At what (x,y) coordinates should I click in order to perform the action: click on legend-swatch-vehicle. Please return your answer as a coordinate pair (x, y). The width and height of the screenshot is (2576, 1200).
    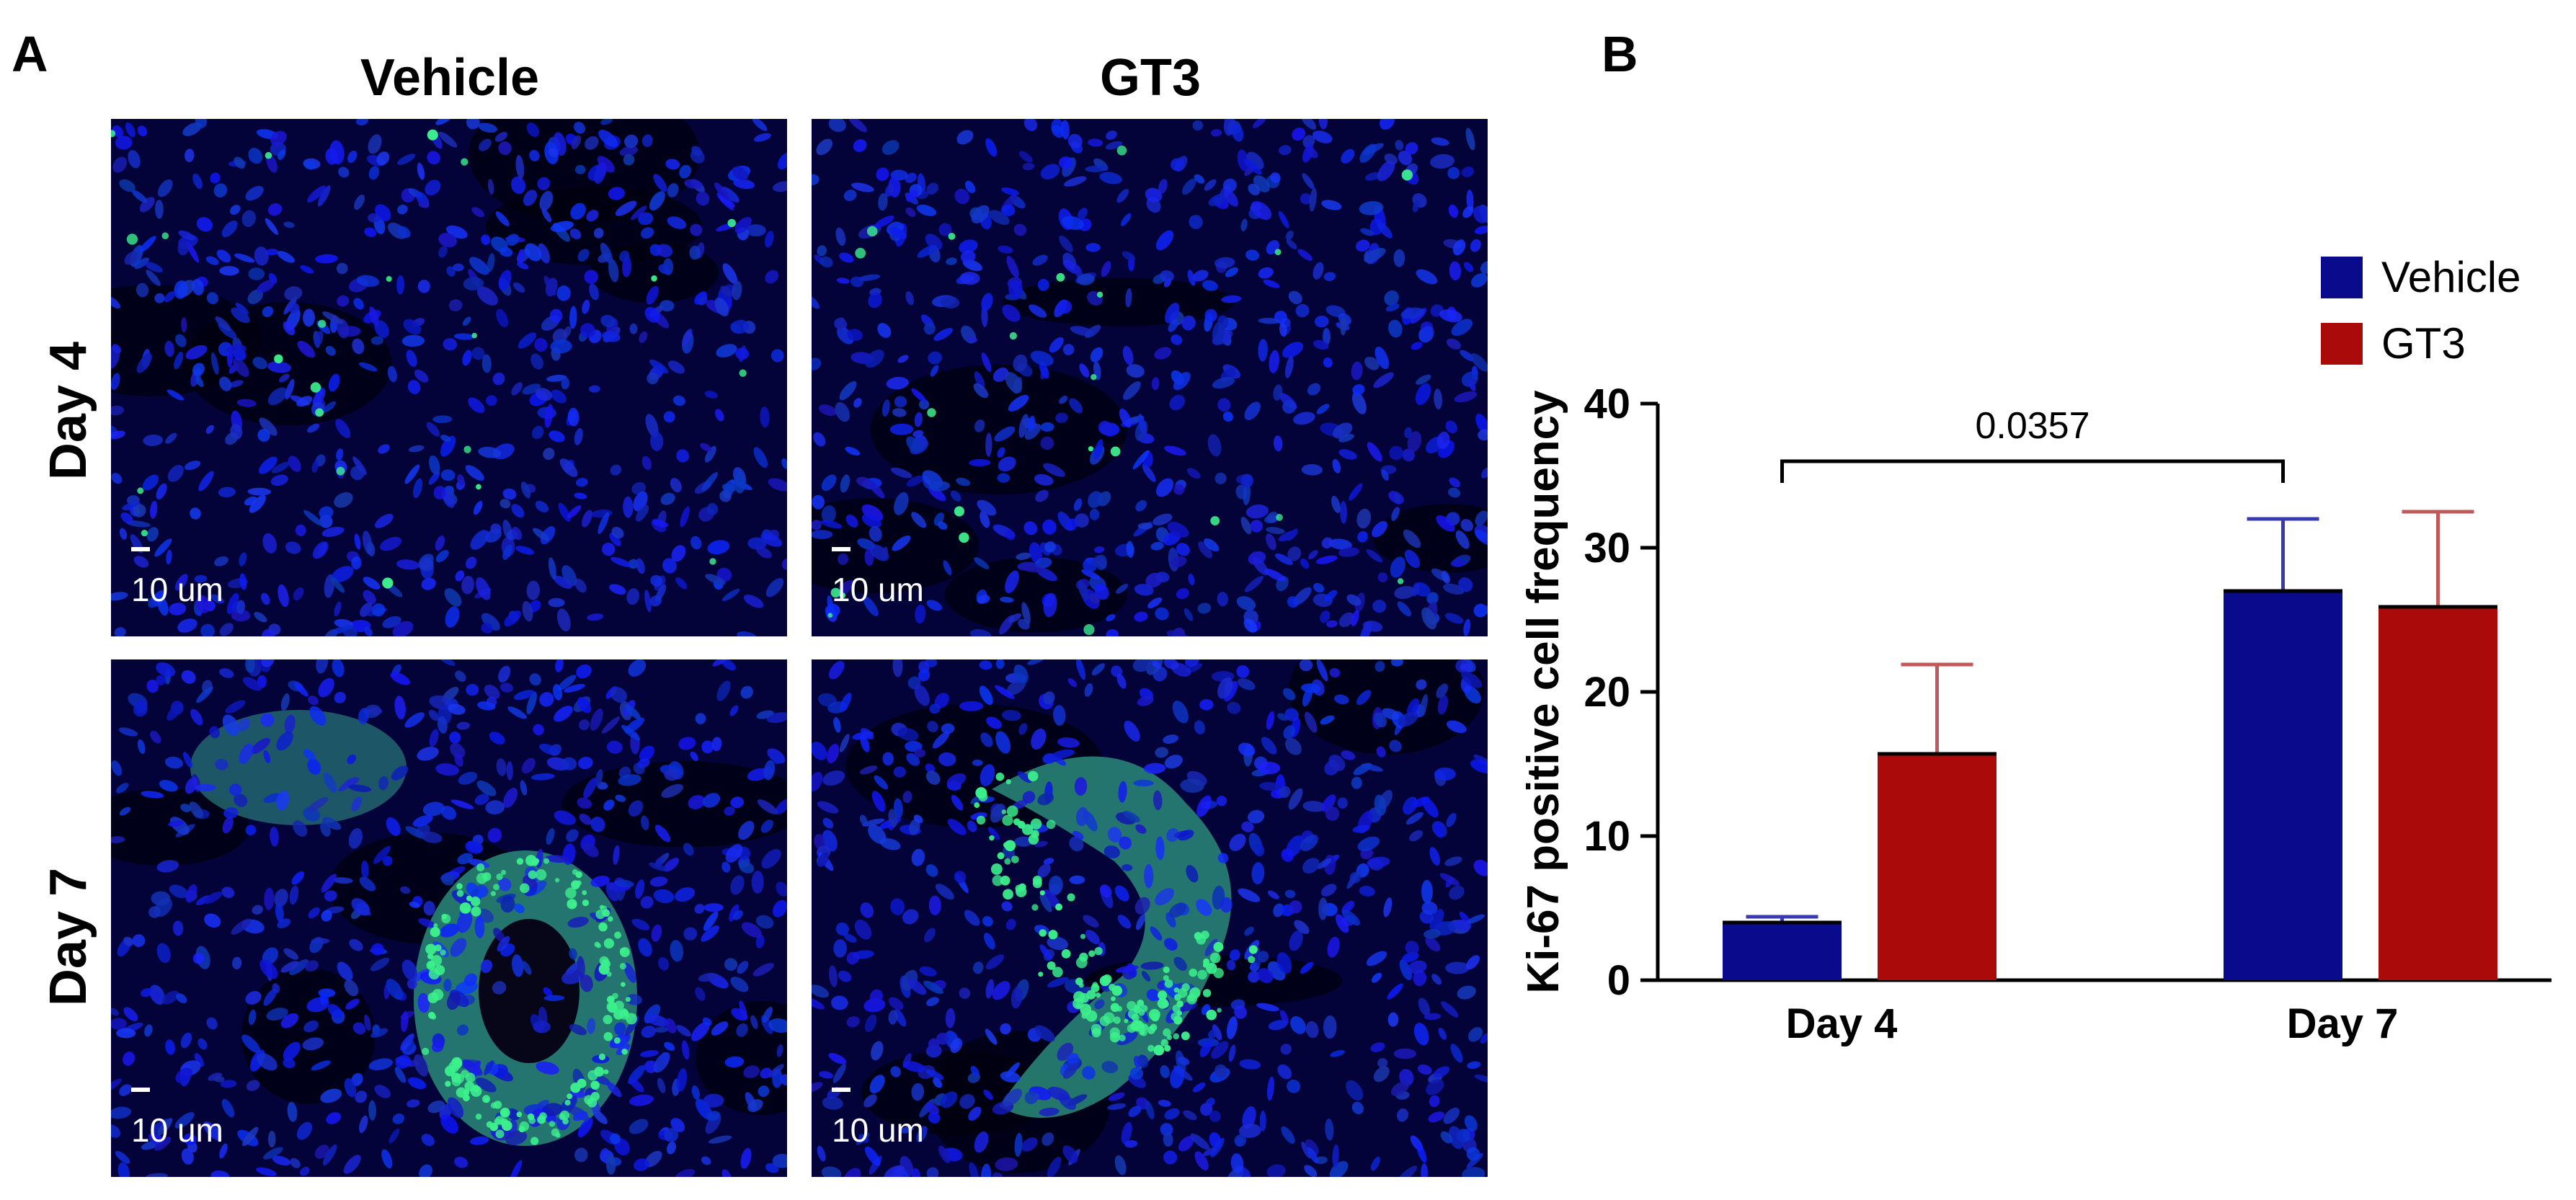
    Looking at the image, I should click on (2342, 277).